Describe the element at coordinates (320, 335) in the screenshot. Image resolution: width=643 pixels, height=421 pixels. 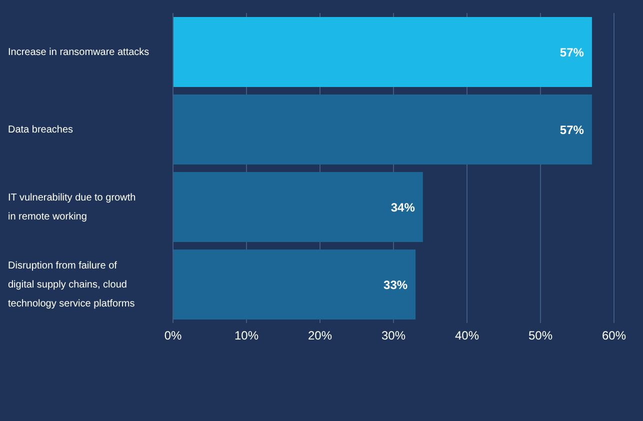
I see `x-tick-label: 20%` at that location.